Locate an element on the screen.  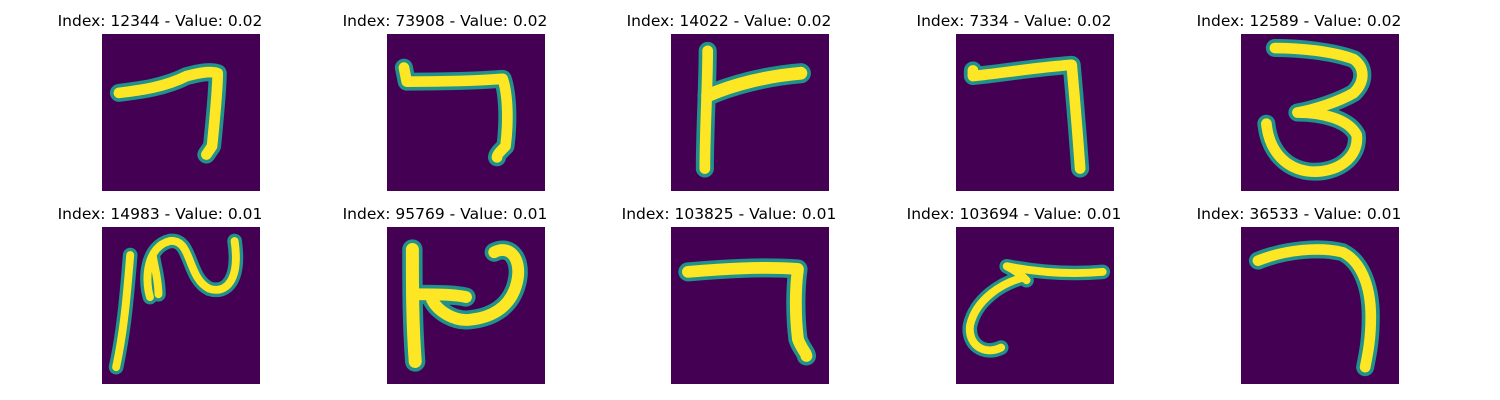
panel-title: Index: 36533 - Value: 0.01 is located at coordinates (1299, 214).